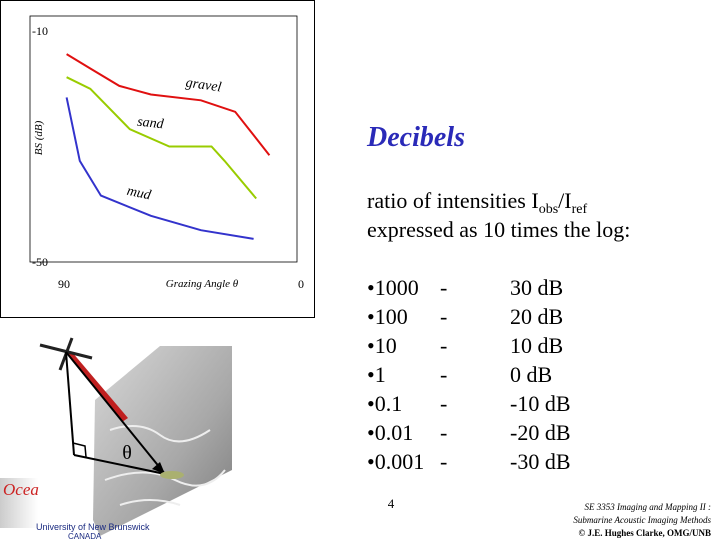  What do you see at coordinates (97, 387) in the screenshot?
I see `beam` at bounding box center [97, 387].